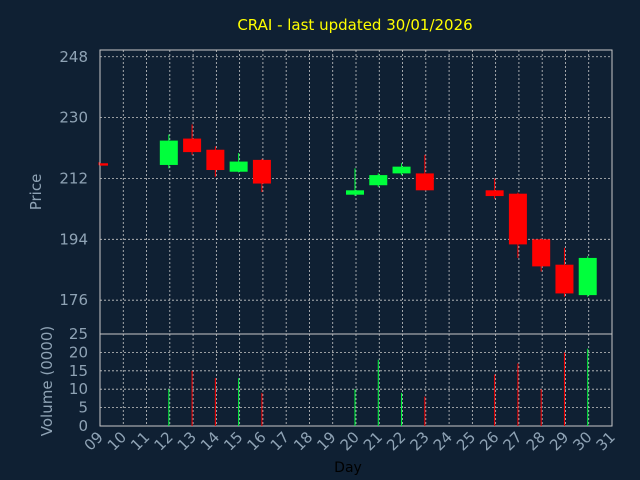 The width and height of the screenshot is (640, 480). I want to click on volume-tick-label: 20, so click(78, 352).